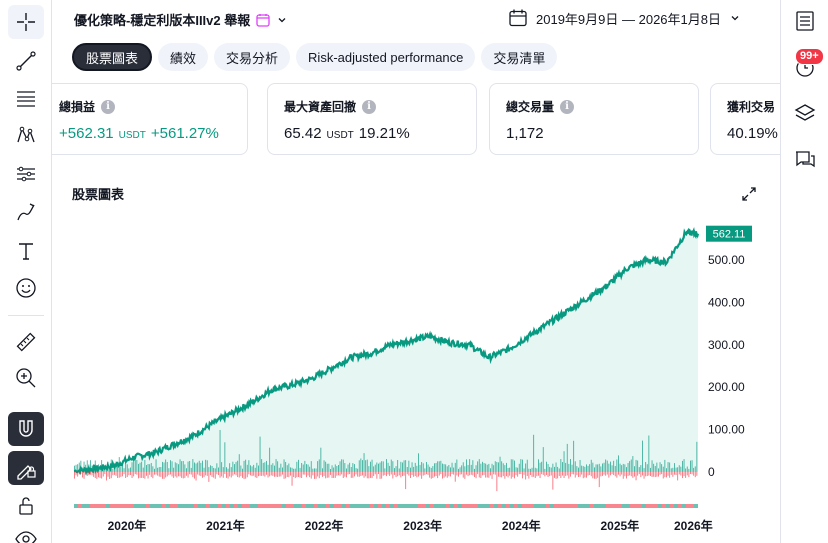 This screenshot has width=828, height=543. What do you see at coordinates (26, 288) in the screenshot?
I see `emoji-tool` at bounding box center [26, 288].